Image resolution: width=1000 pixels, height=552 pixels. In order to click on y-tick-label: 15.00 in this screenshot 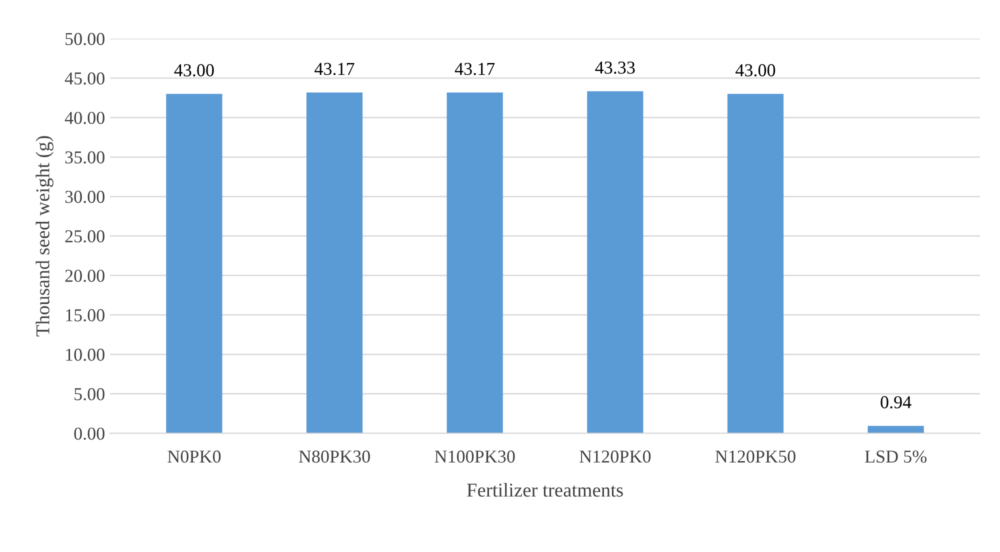, I will do `click(85, 315)`.